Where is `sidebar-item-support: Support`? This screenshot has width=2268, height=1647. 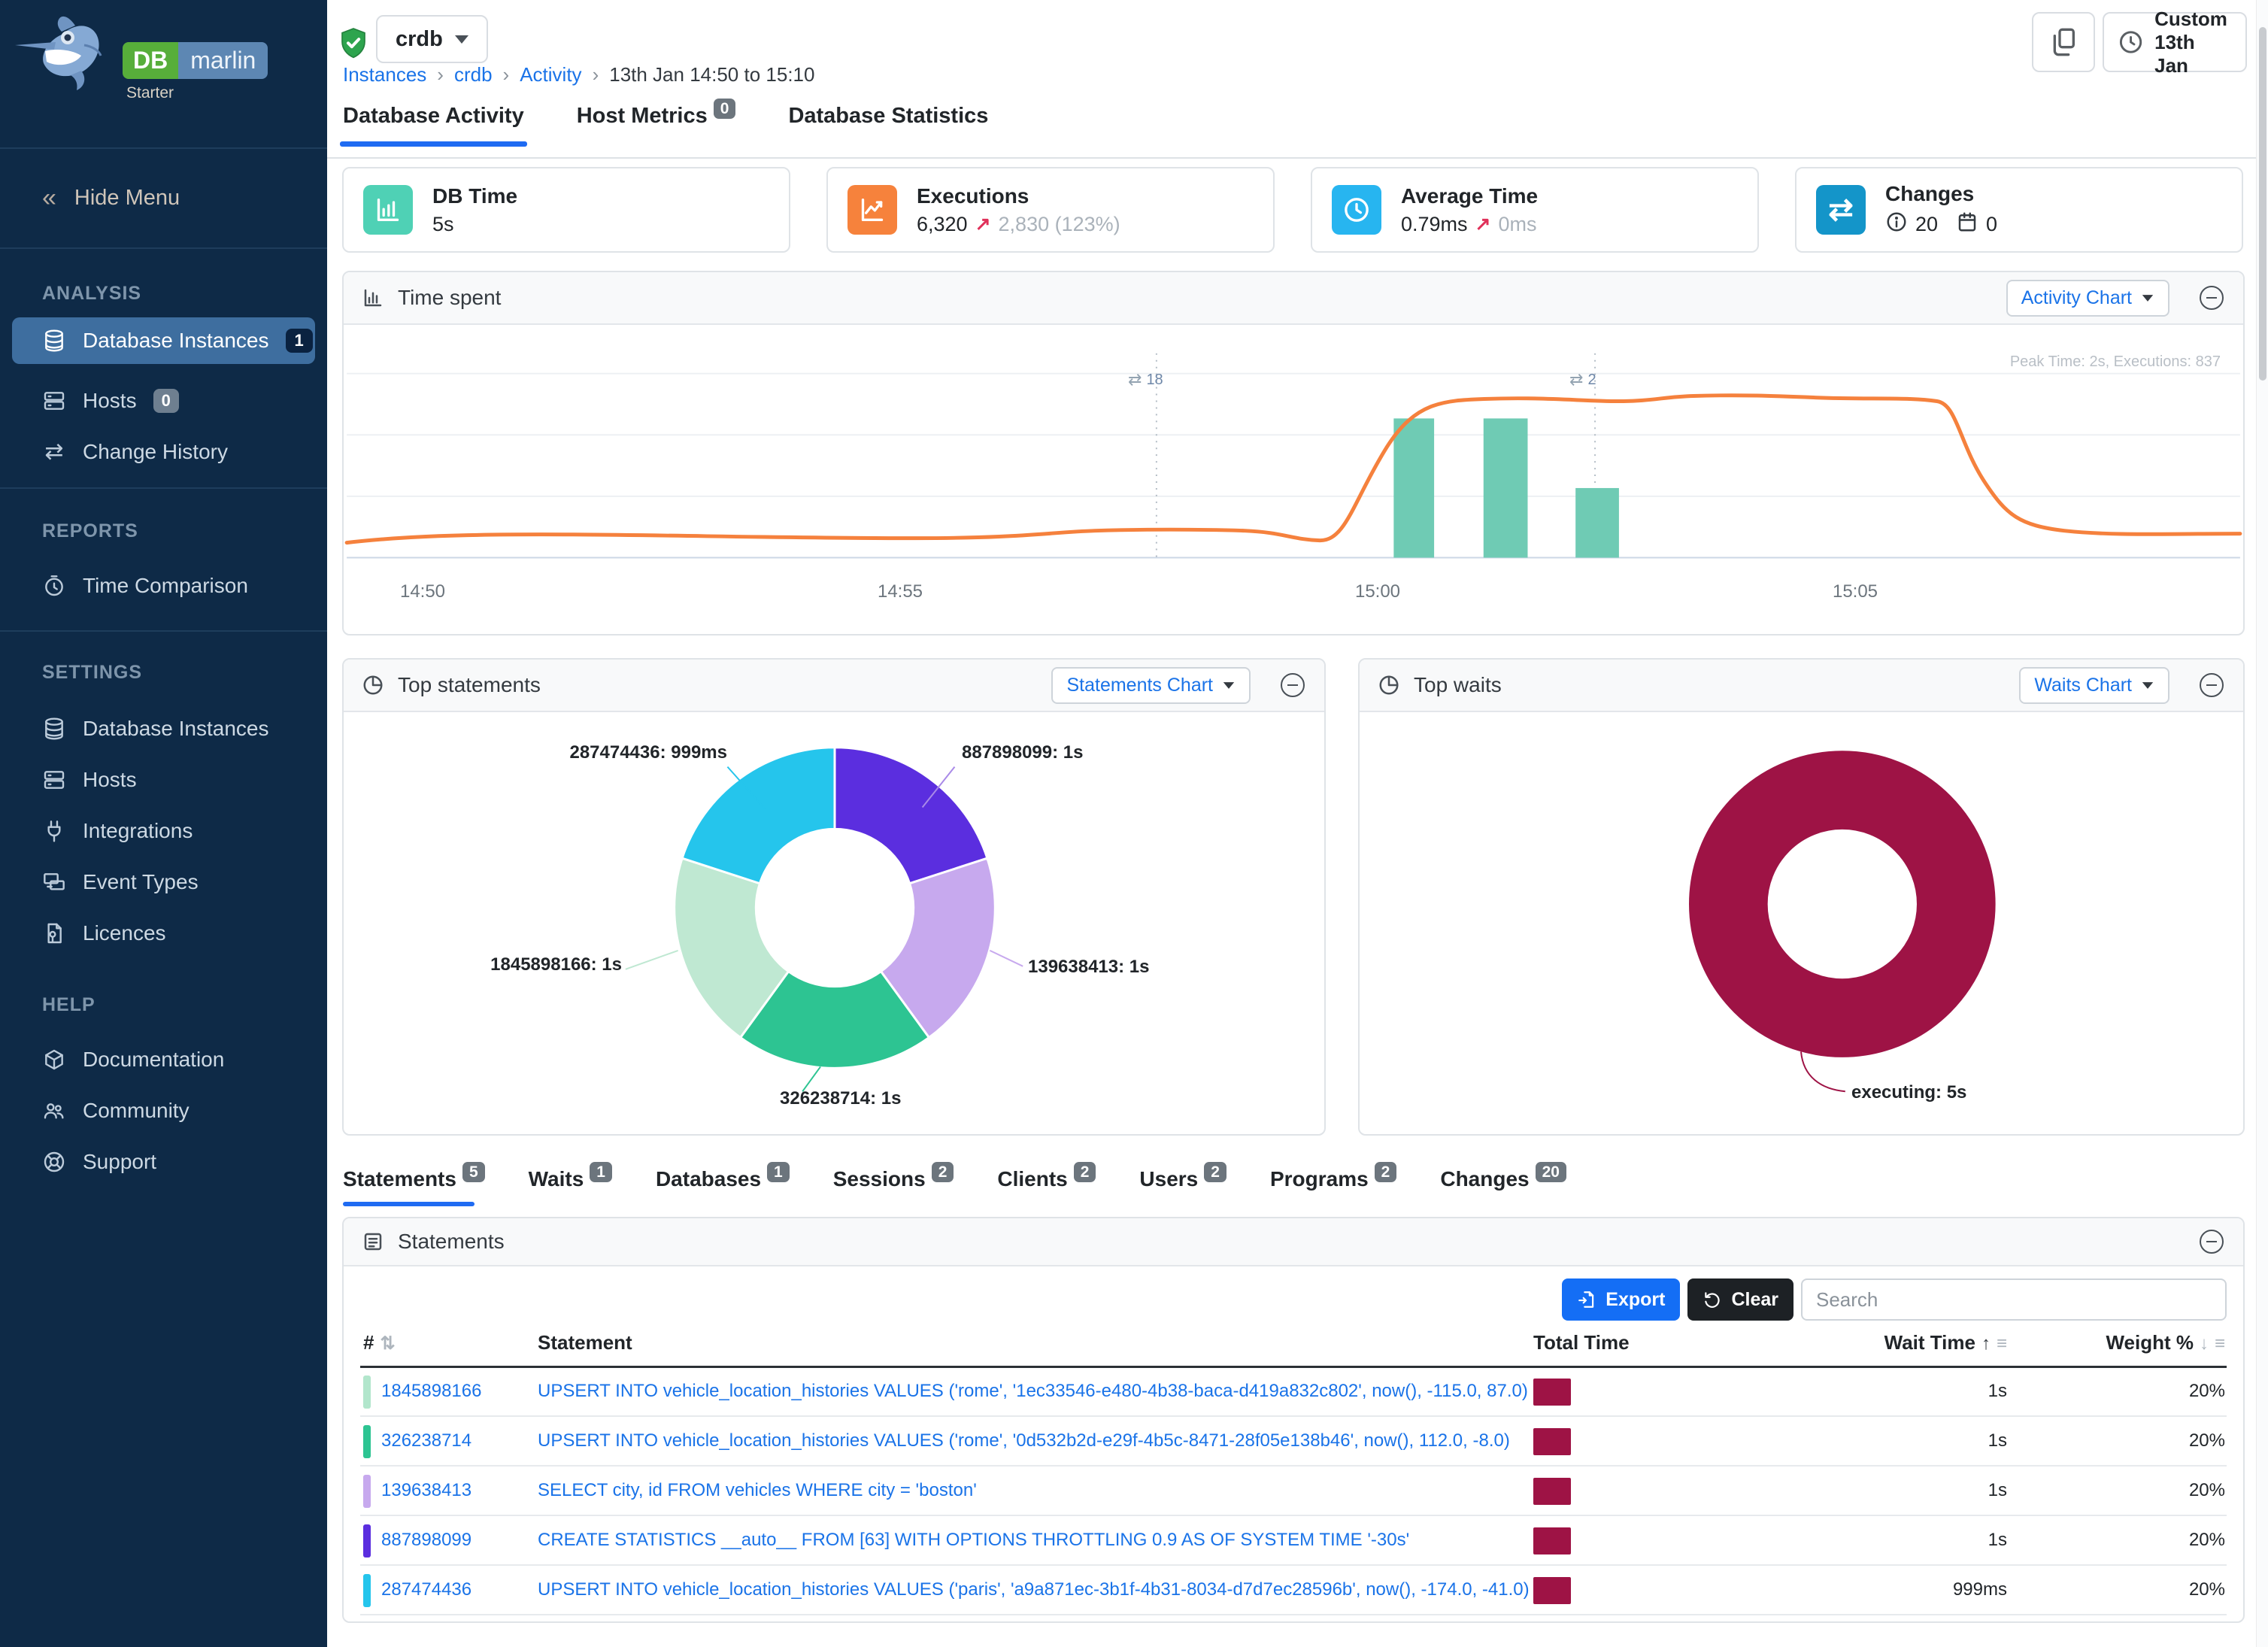 sidebar-item-support: Support is located at coordinates (163, 1162).